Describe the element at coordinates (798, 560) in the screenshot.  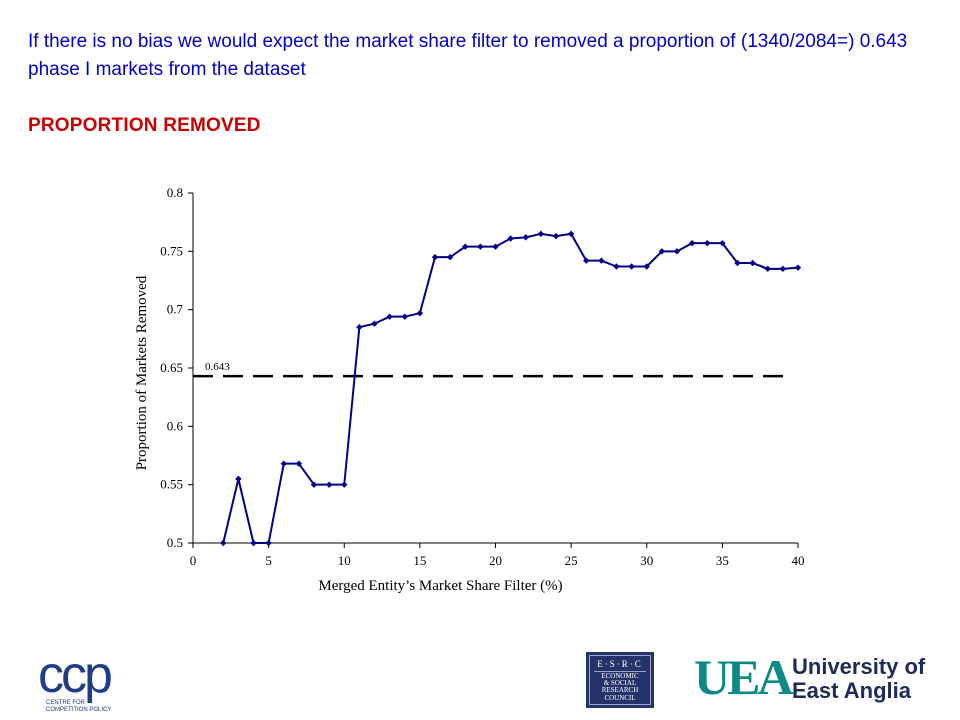
I see `x-tick-label: 40` at that location.